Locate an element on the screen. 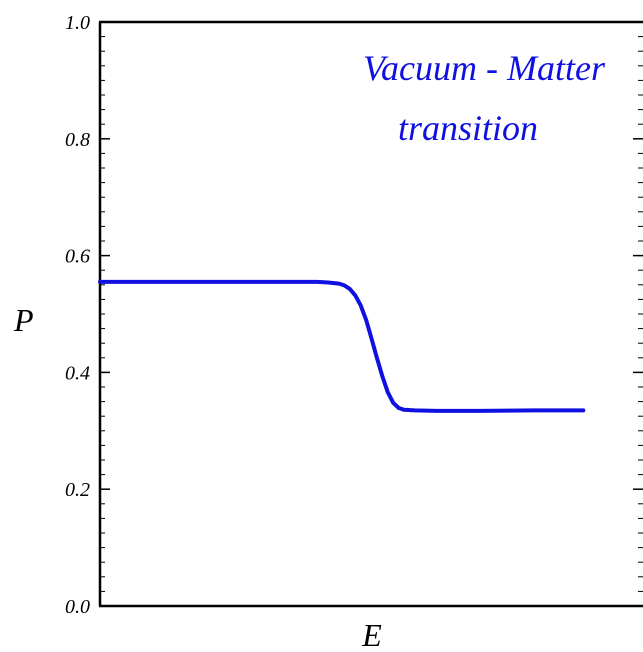  annotation-line-2: transition is located at coordinates (468, 128).